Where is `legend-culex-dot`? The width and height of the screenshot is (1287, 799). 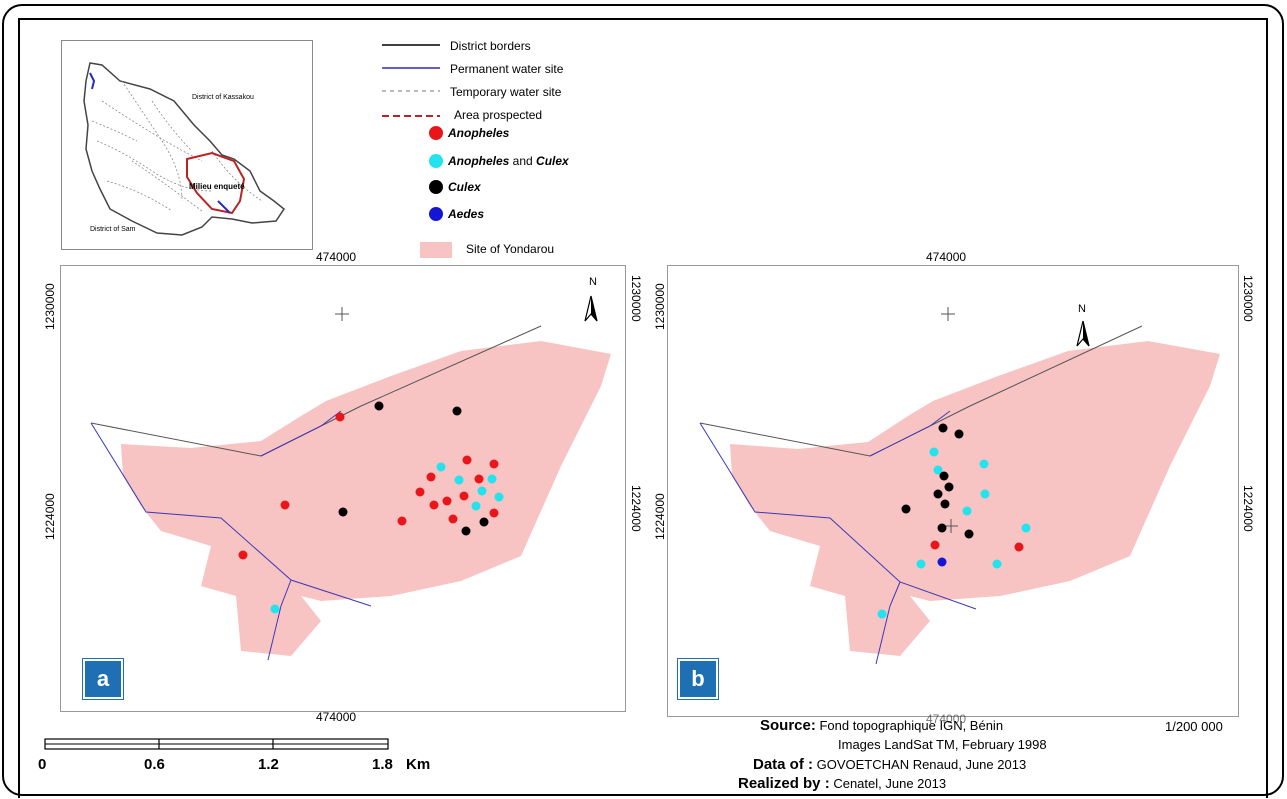 legend-culex-dot is located at coordinates (436, 187).